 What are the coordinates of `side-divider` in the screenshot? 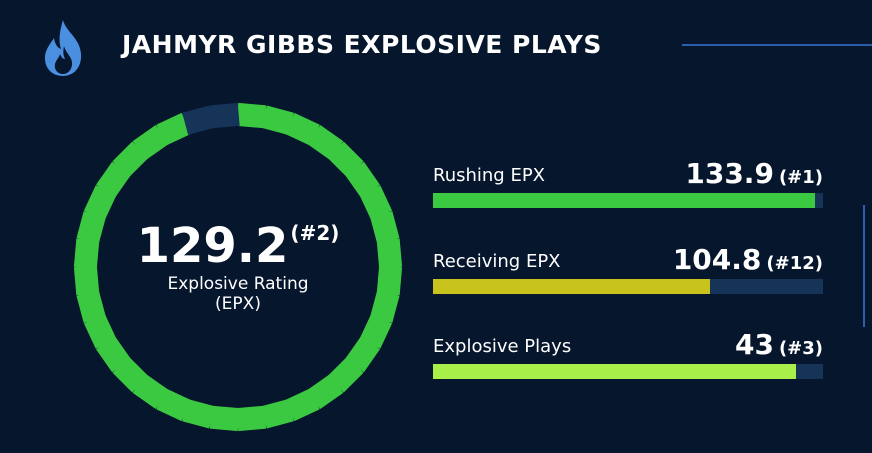 It's located at (864, 266).